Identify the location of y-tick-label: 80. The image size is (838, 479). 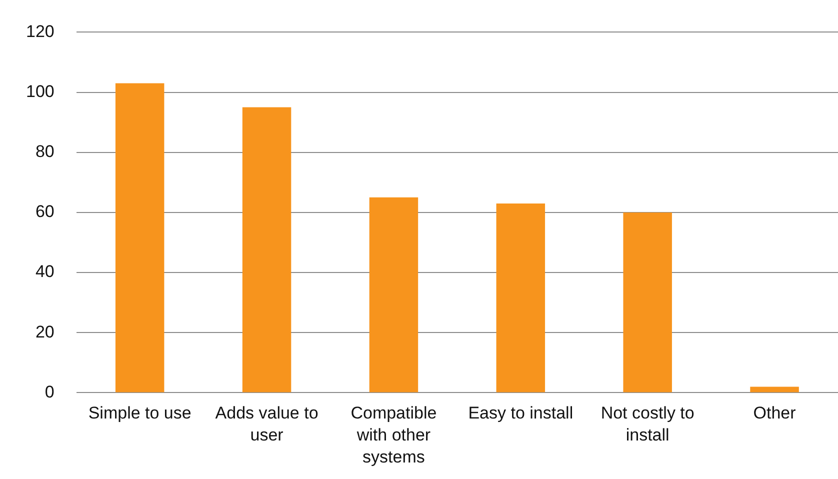
(44, 152).